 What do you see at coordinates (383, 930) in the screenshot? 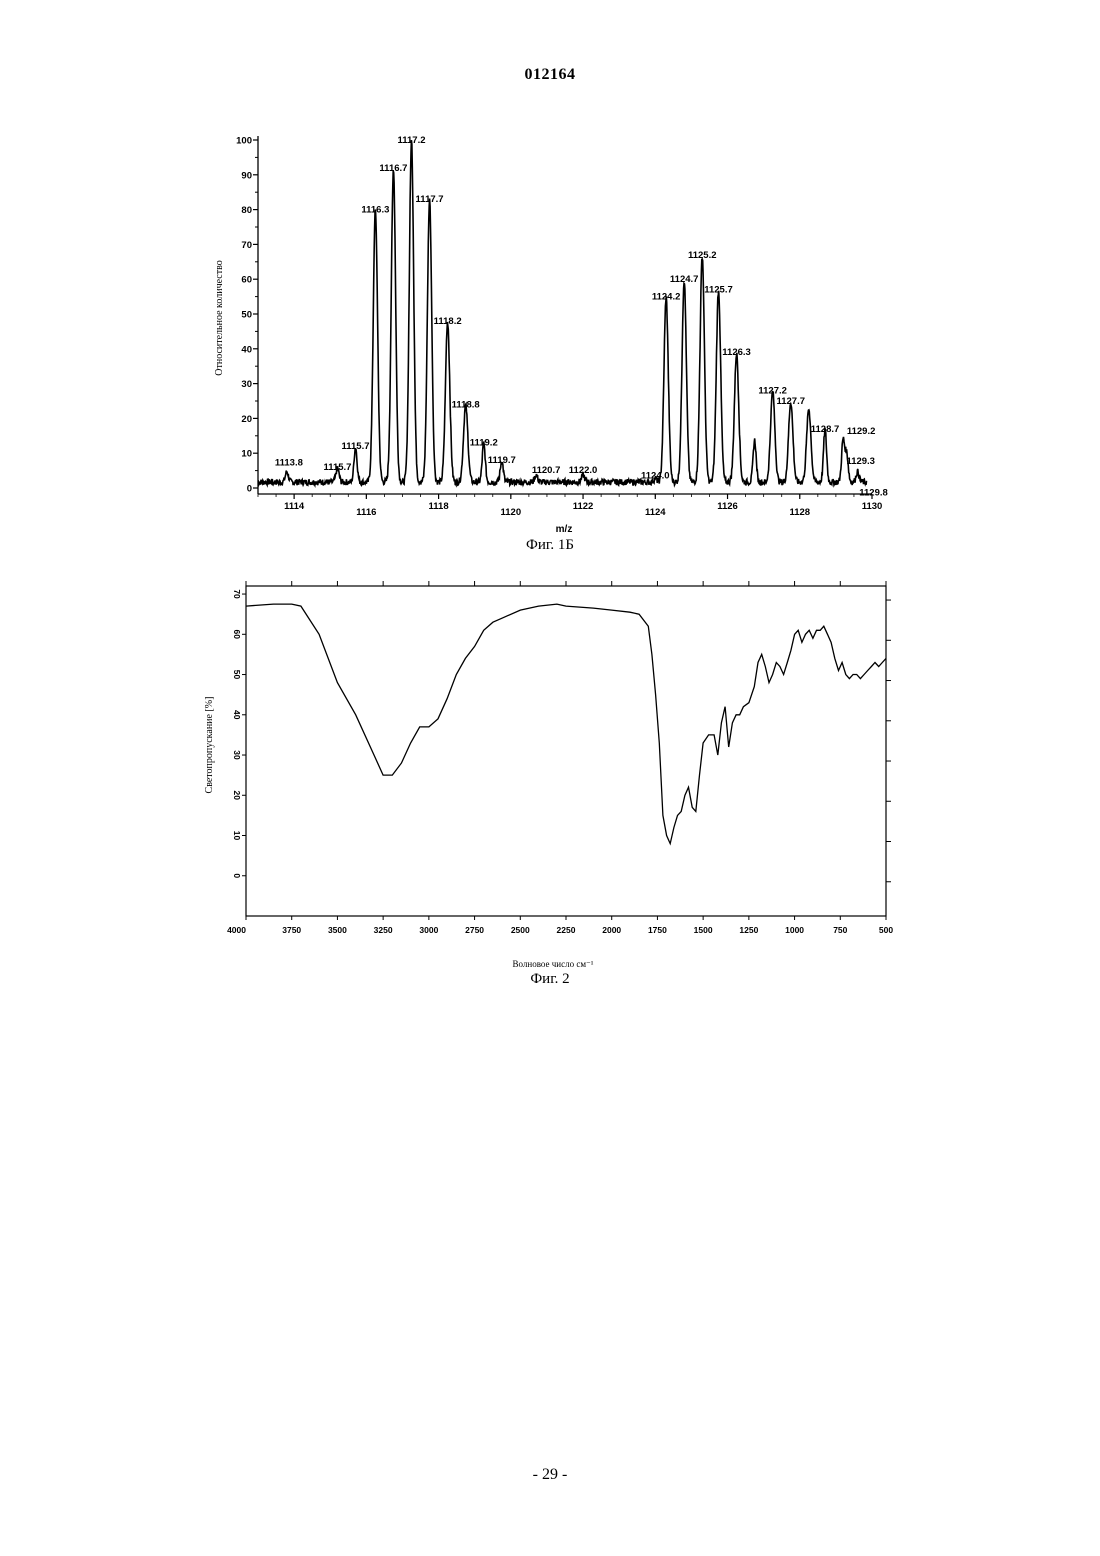
I see `ir-x-tick-label: 3250` at bounding box center [383, 930].